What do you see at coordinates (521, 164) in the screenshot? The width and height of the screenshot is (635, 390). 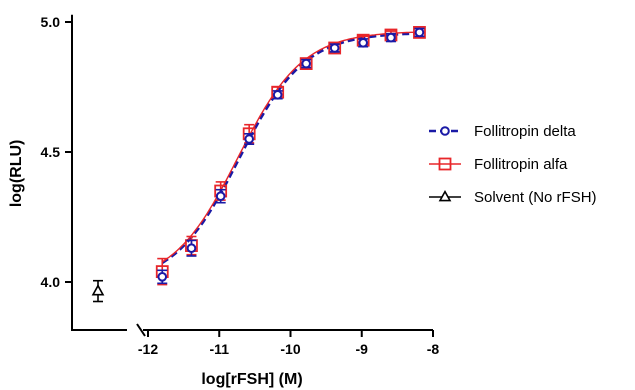 I see `legend-label: Follitropin alfa` at bounding box center [521, 164].